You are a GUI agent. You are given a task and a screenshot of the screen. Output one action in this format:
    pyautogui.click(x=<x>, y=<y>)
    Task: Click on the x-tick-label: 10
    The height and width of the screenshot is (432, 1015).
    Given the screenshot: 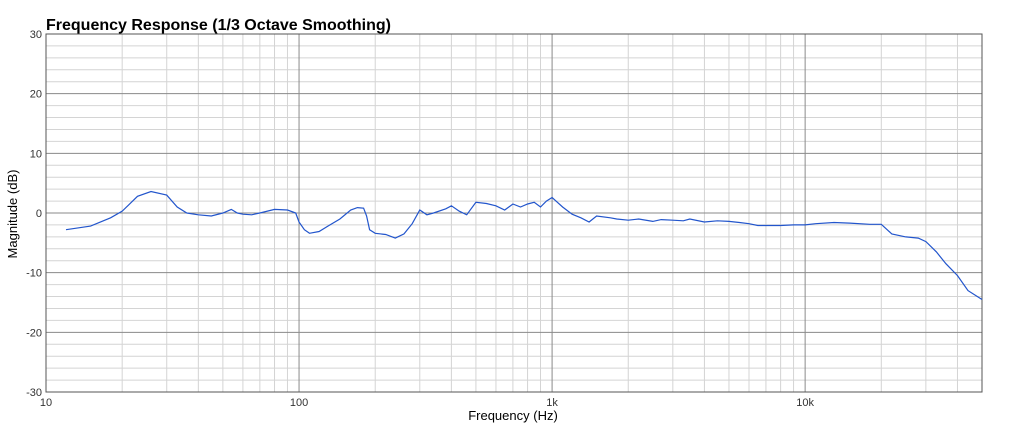 What is the action you would take?
    pyautogui.click(x=46, y=403)
    